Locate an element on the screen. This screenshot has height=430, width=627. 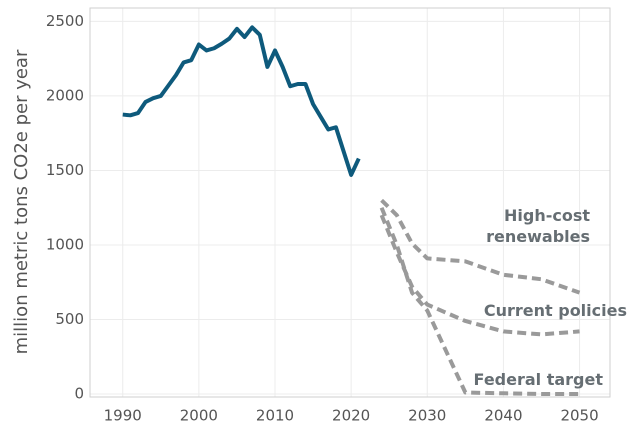
x-tick-label: 2010 is located at coordinates (275, 416).